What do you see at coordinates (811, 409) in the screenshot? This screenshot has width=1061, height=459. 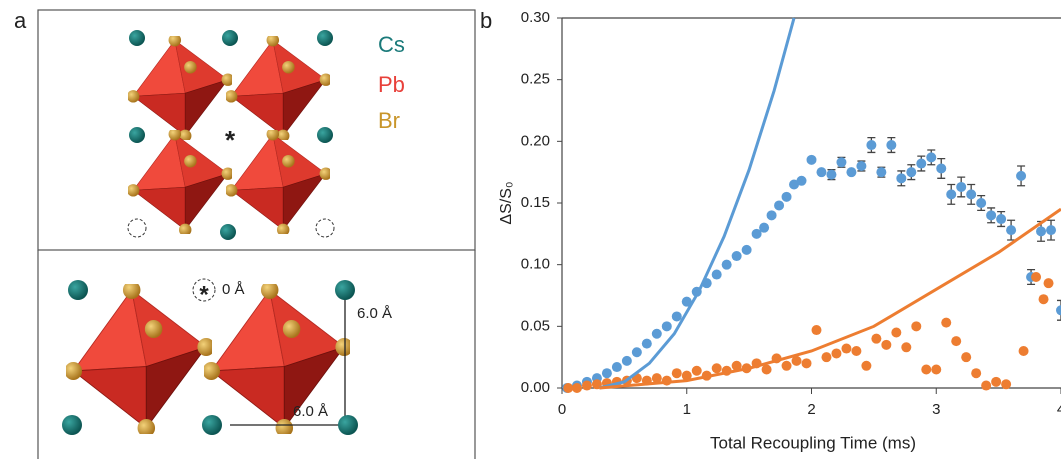 I see `x-tick-label: 2` at bounding box center [811, 409].